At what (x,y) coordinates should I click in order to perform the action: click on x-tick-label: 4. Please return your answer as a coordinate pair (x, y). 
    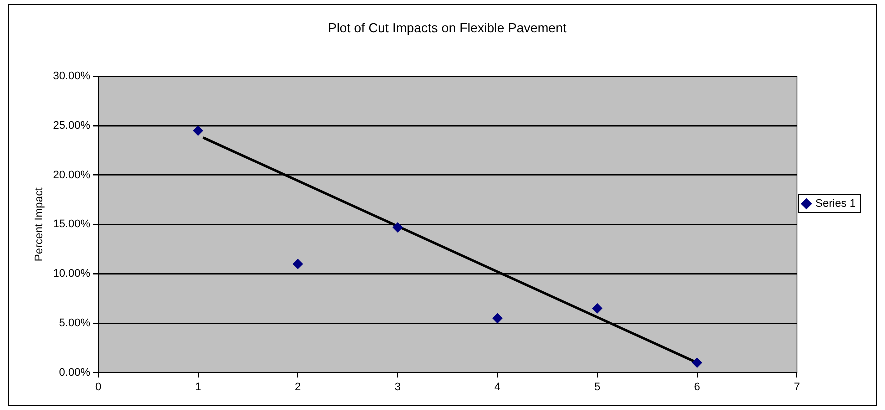
    Looking at the image, I should click on (497, 387).